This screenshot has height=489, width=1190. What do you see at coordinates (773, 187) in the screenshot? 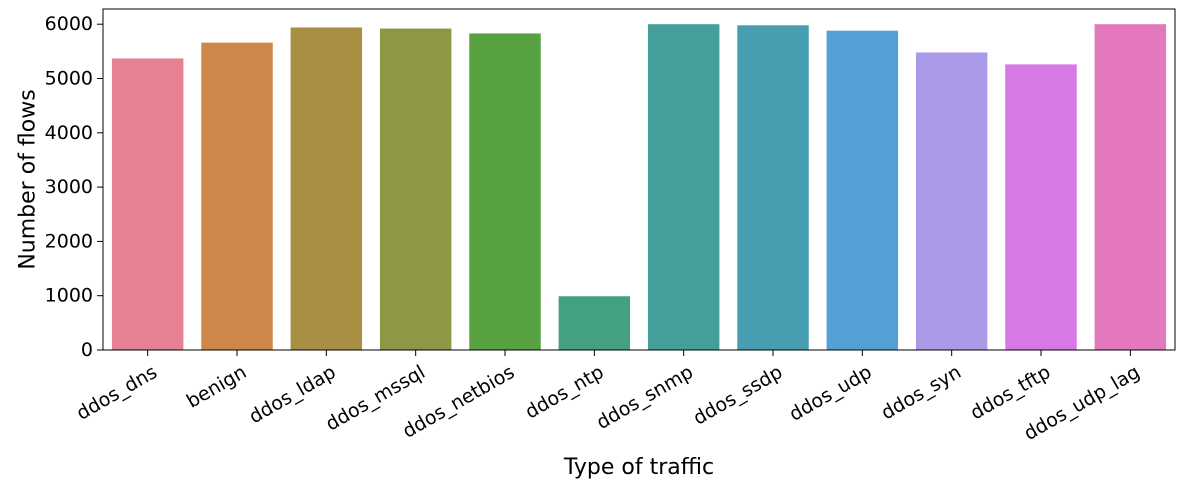
I see `bar-ddos-ssdp` at bounding box center [773, 187].